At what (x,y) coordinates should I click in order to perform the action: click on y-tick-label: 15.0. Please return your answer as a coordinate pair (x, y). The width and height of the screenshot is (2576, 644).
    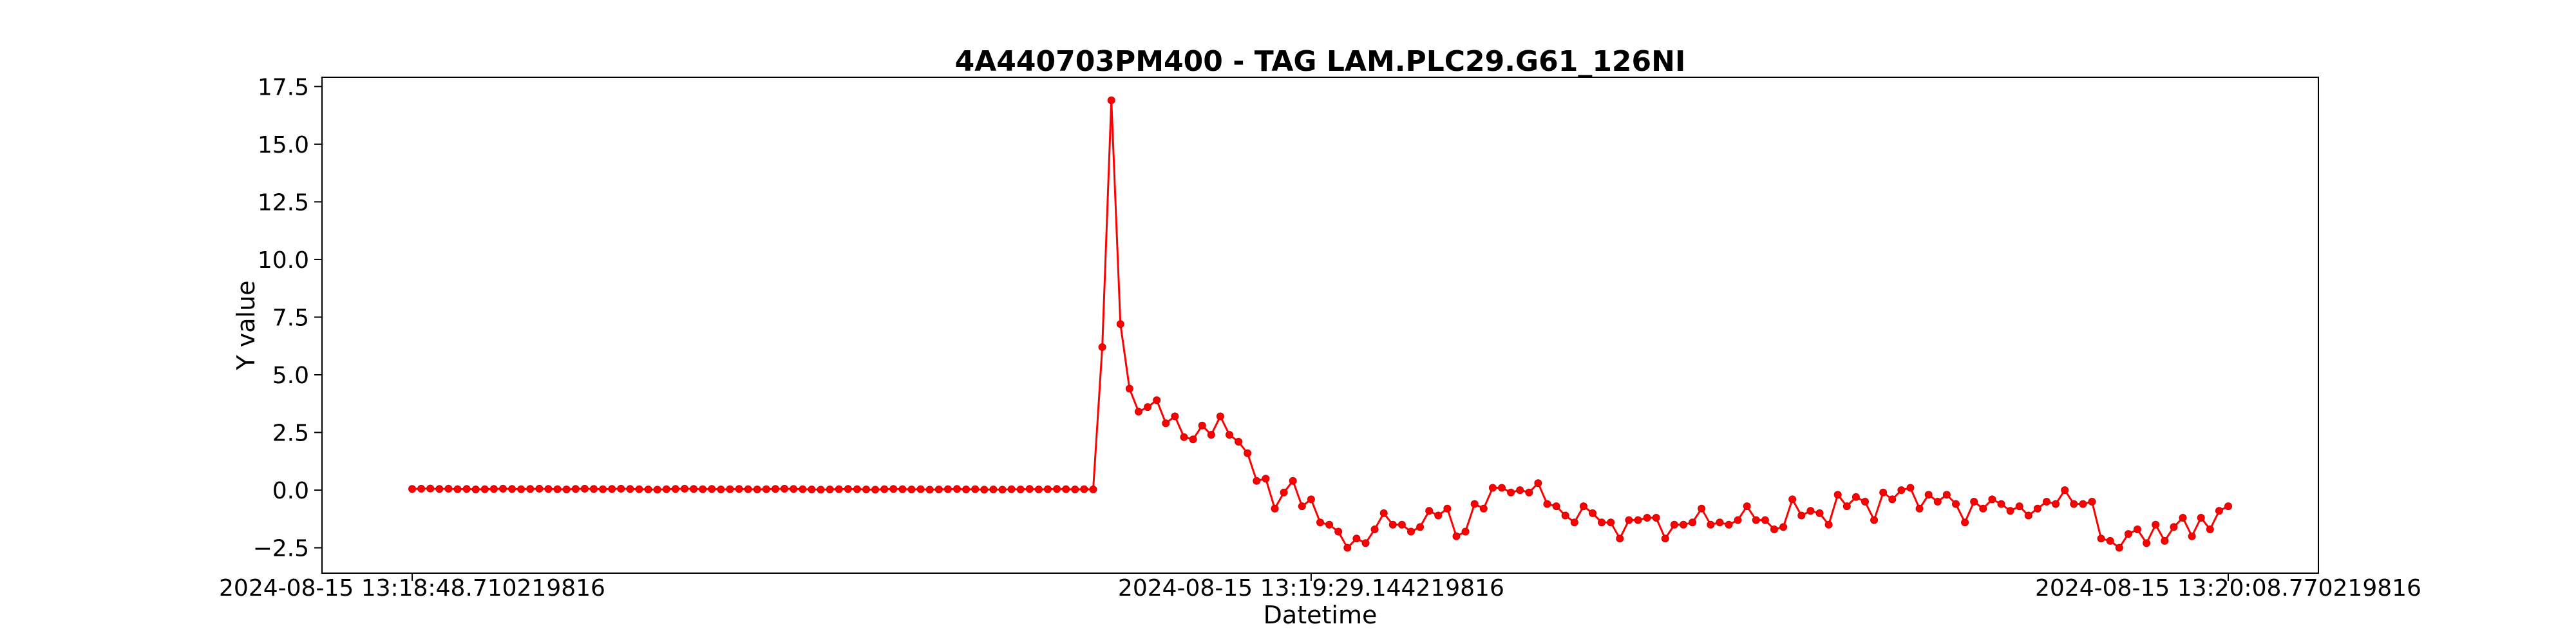
    Looking at the image, I should click on (283, 145).